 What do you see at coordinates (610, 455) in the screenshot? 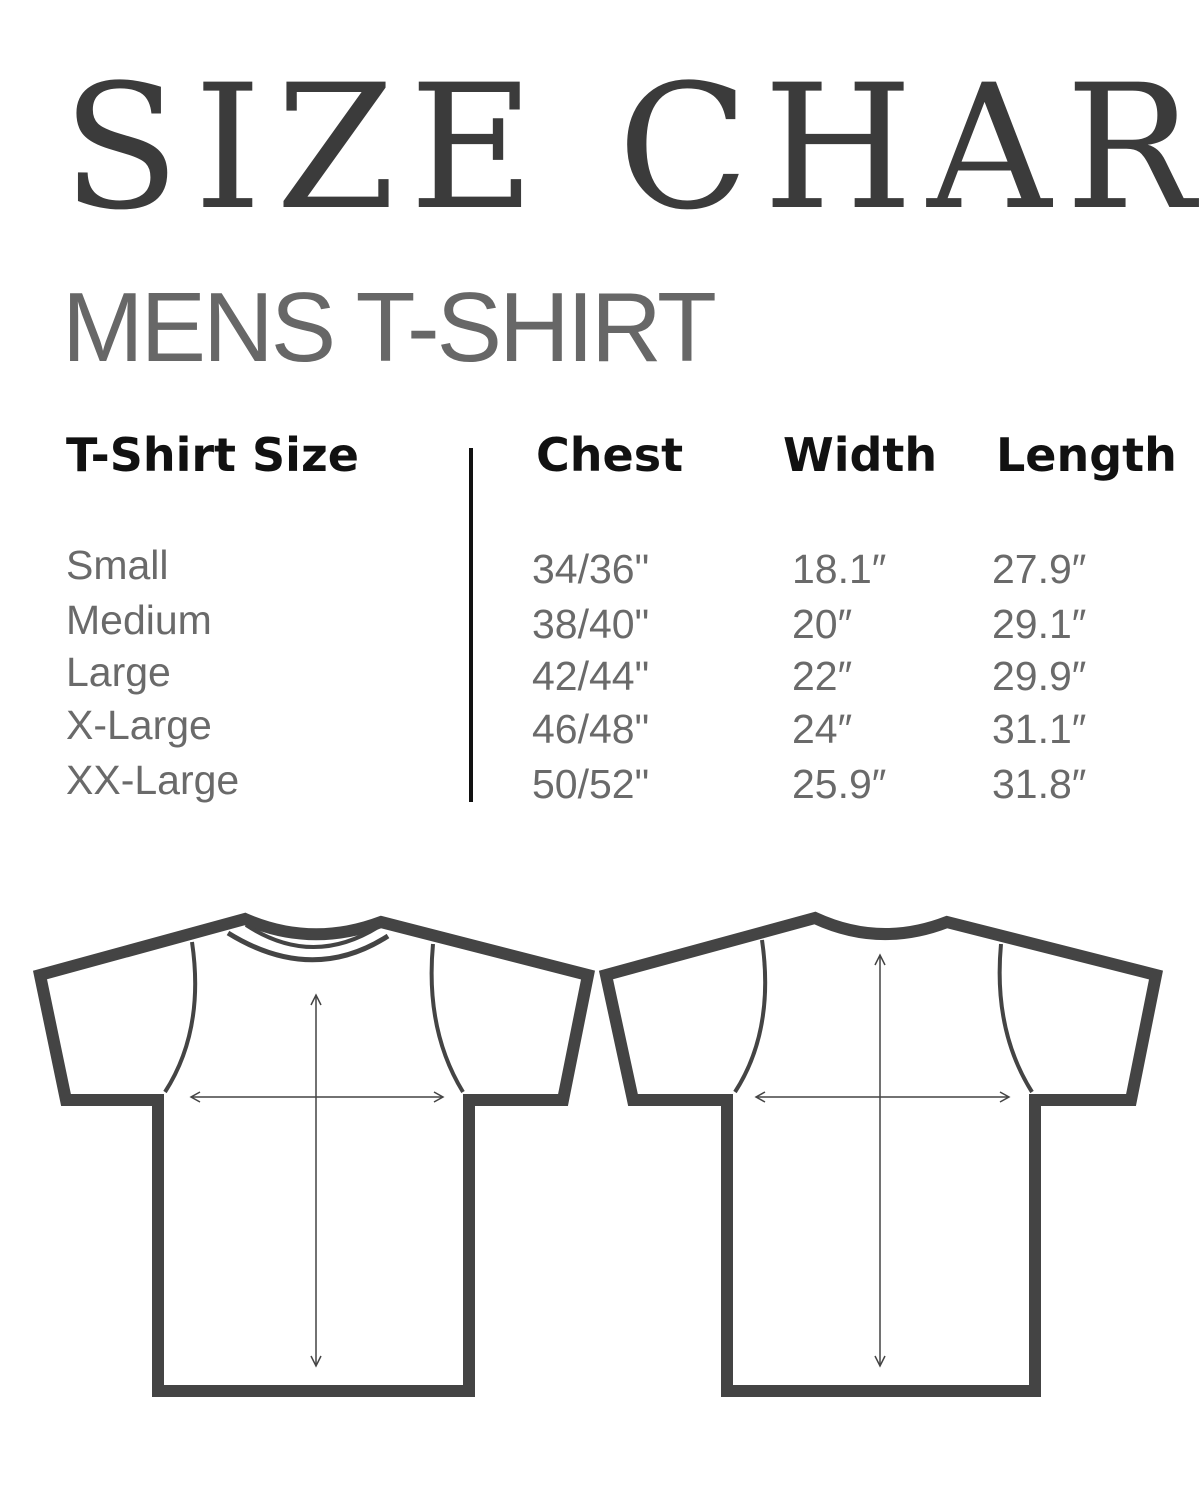
I see `header-chest: Chest` at bounding box center [610, 455].